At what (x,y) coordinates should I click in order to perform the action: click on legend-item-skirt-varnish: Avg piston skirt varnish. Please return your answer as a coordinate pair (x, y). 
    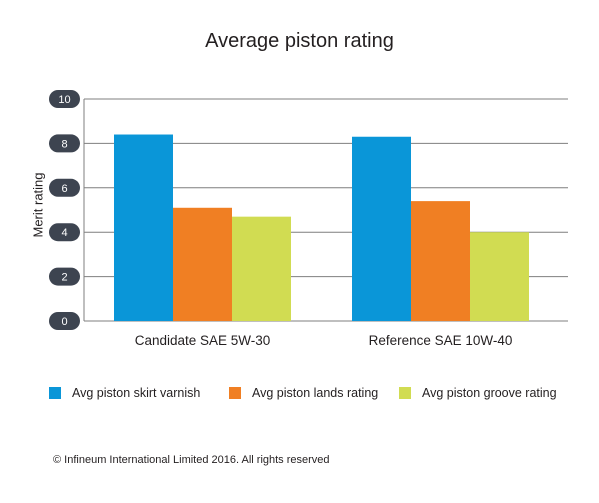
    Looking at the image, I should click on (124, 393).